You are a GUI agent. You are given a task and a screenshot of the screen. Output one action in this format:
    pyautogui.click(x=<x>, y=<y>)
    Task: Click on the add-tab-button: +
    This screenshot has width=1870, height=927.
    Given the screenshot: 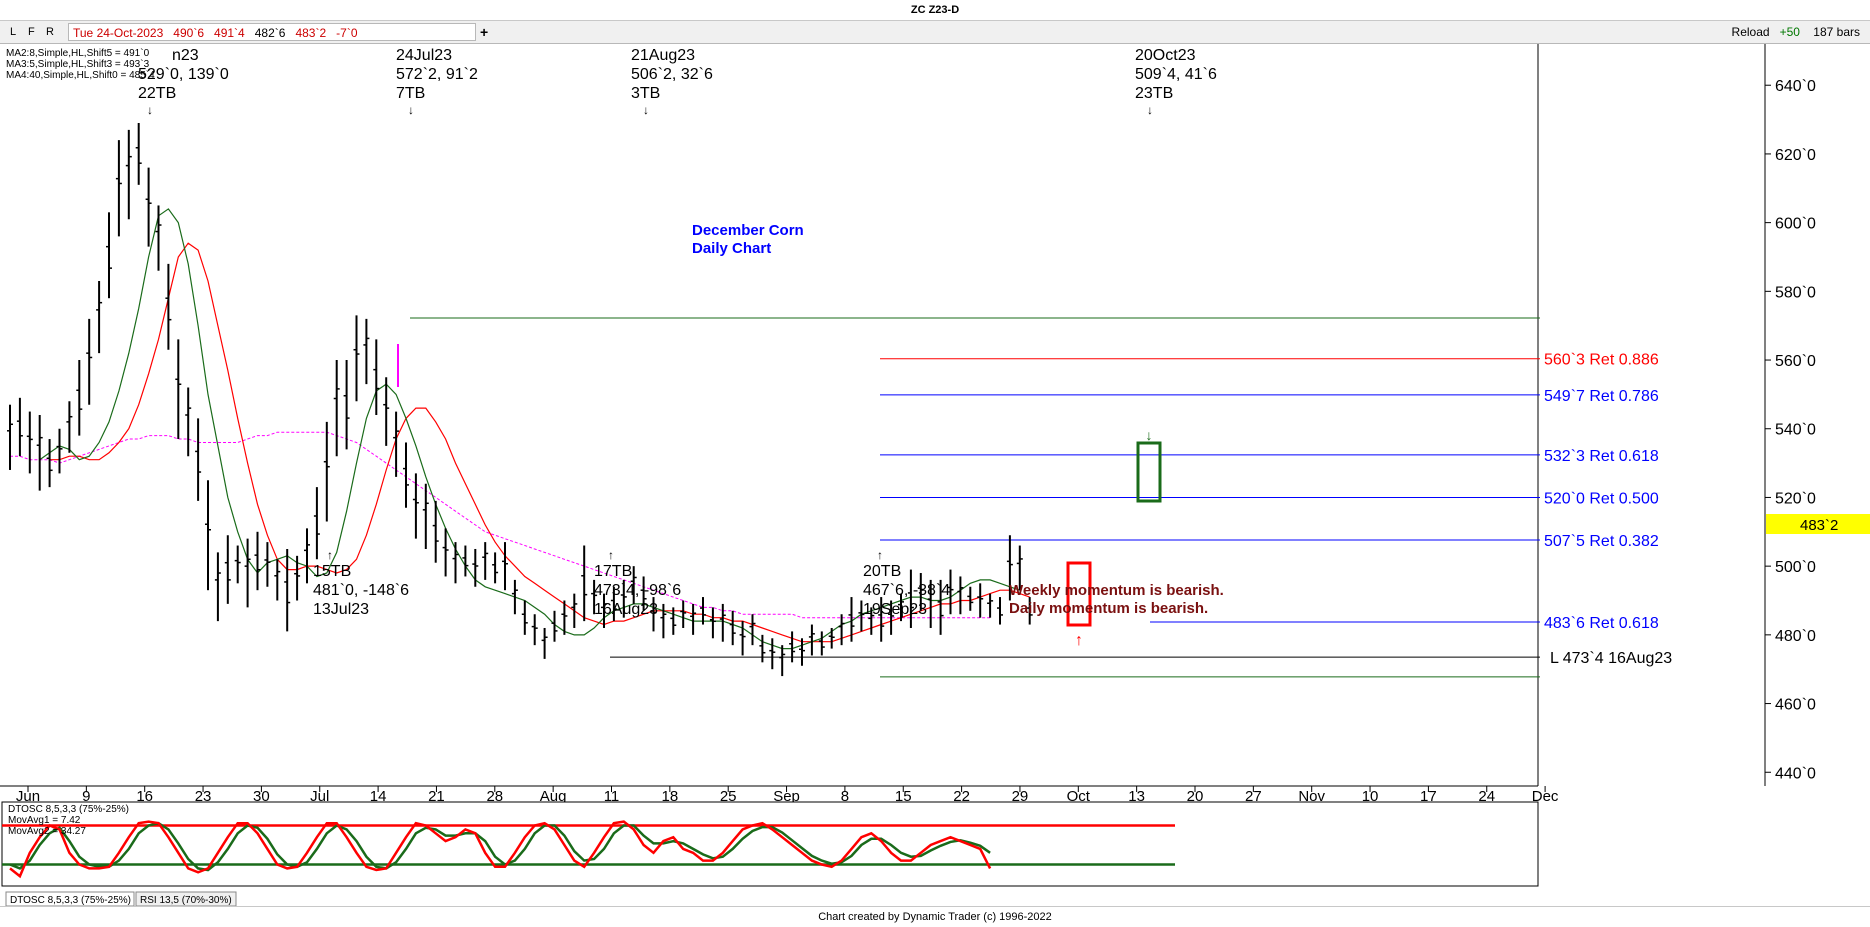 What is the action you would take?
    pyautogui.click(x=484, y=32)
    